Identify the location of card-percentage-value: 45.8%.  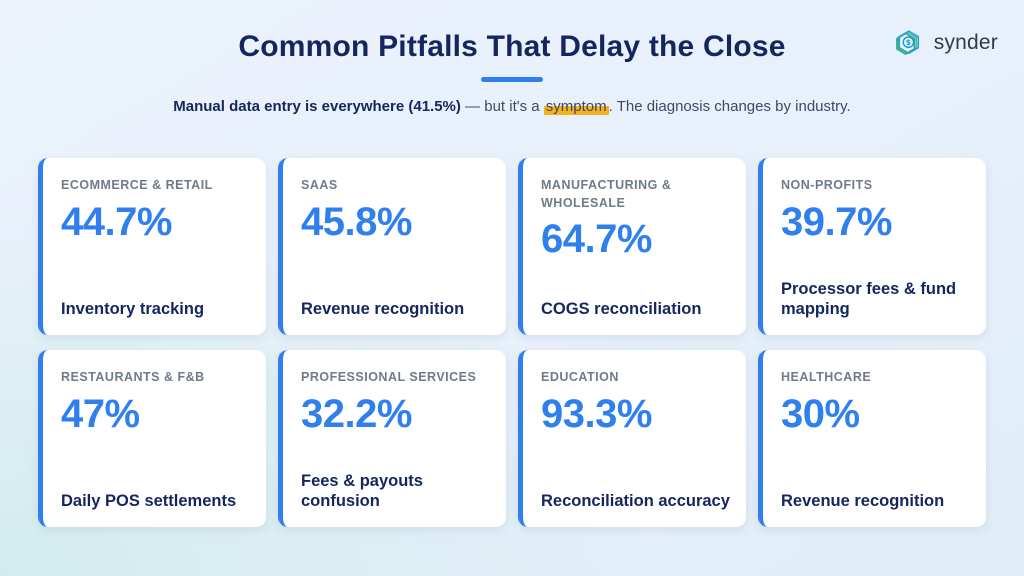
(356, 221).